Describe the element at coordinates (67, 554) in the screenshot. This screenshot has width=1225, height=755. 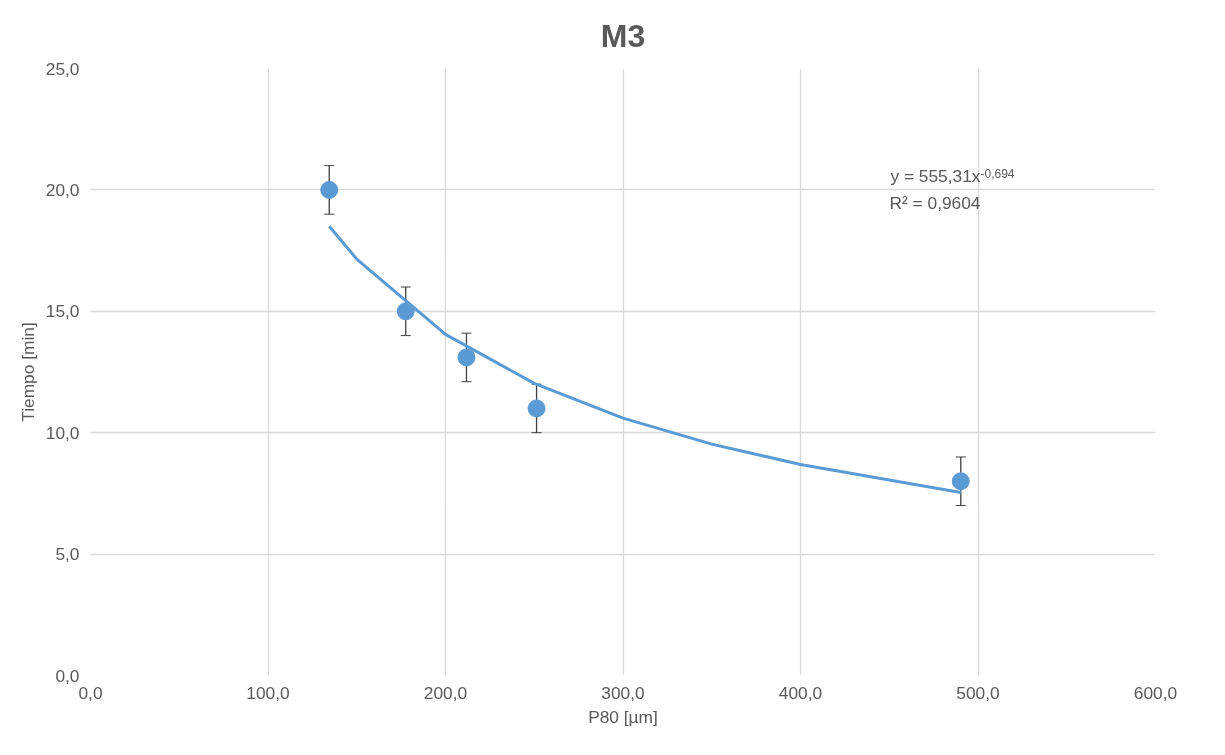
I see `y-tick-label: 5,0` at that location.